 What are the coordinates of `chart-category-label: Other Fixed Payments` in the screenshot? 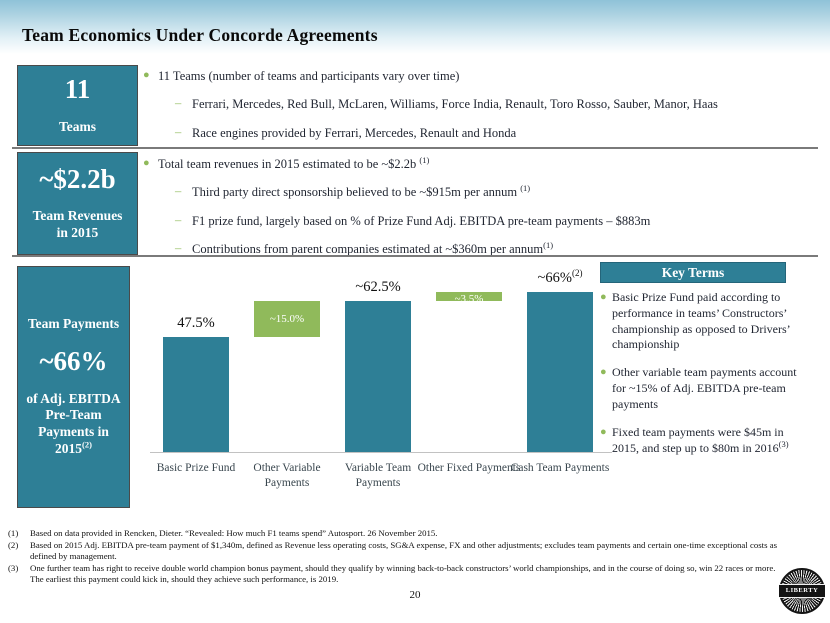 It's located at (469, 468).